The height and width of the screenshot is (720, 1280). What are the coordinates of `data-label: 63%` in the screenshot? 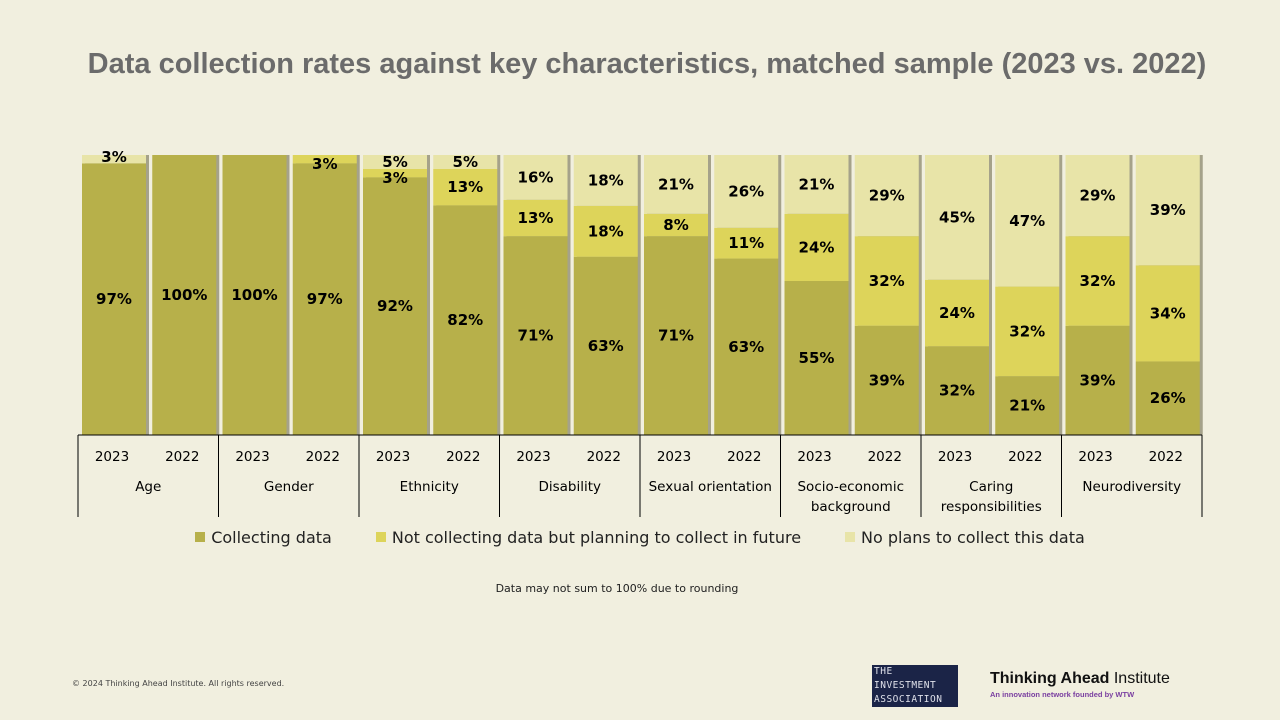 It's located at (606, 346).